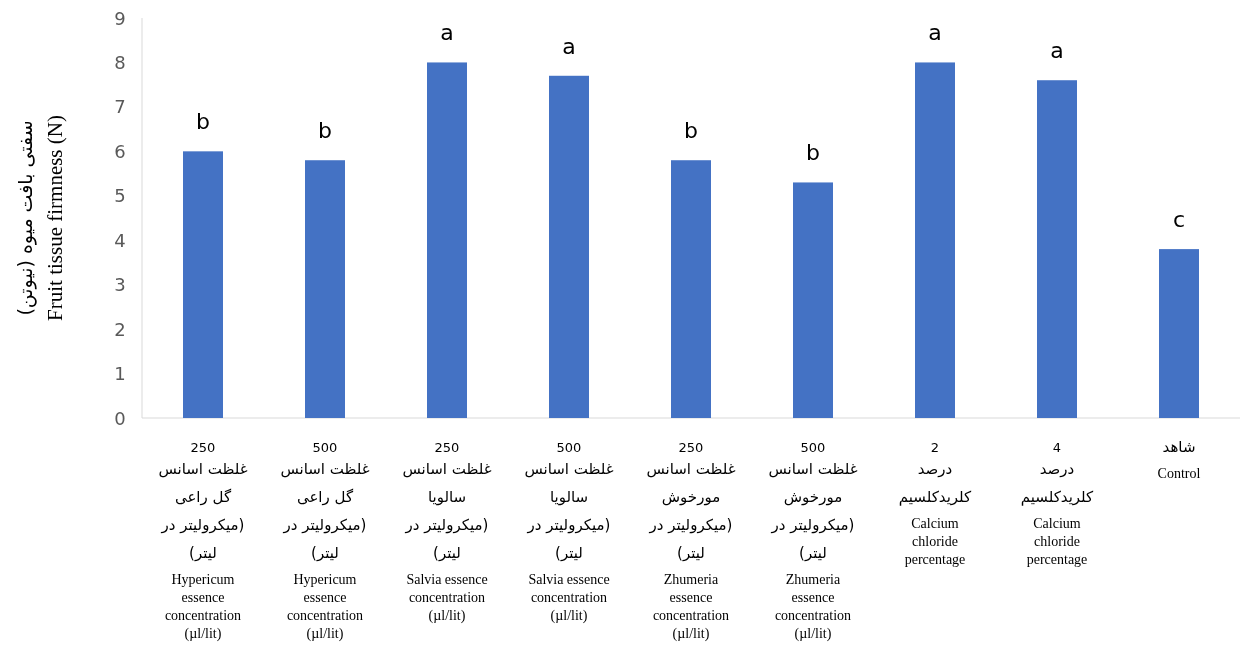 The width and height of the screenshot is (1248, 646). What do you see at coordinates (120, 418) in the screenshot?
I see `y-tick-label: 0` at bounding box center [120, 418].